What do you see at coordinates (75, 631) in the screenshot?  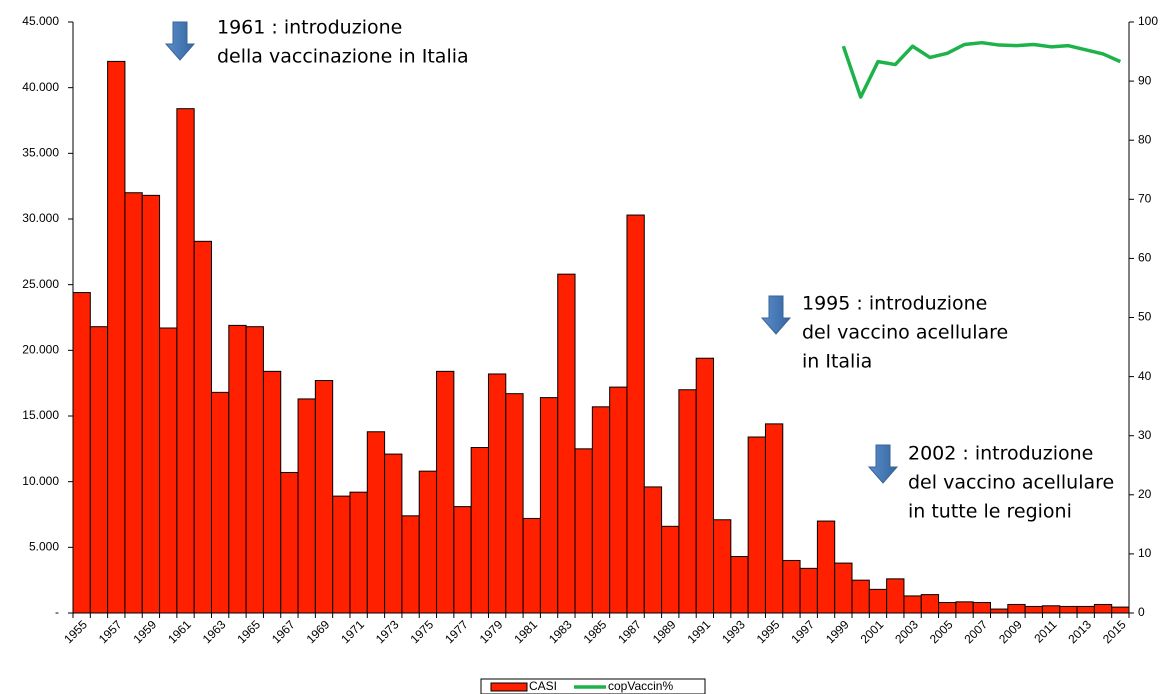 I see `x-tick-label: 1955` at bounding box center [75, 631].